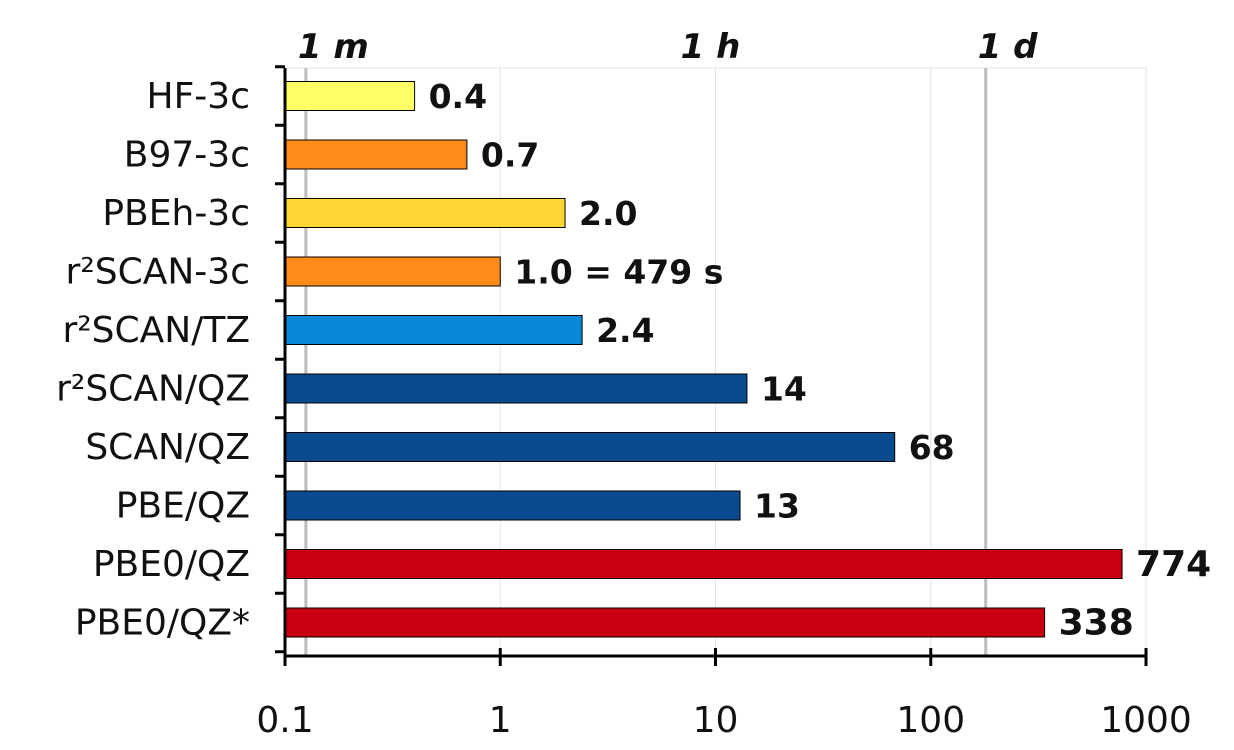 Image resolution: width=1234 pixels, height=750 pixels. What do you see at coordinates (167, 447) in the screenshot?
I see `category-label-6: SCAN/QZ` at bounding box center [167, 447].